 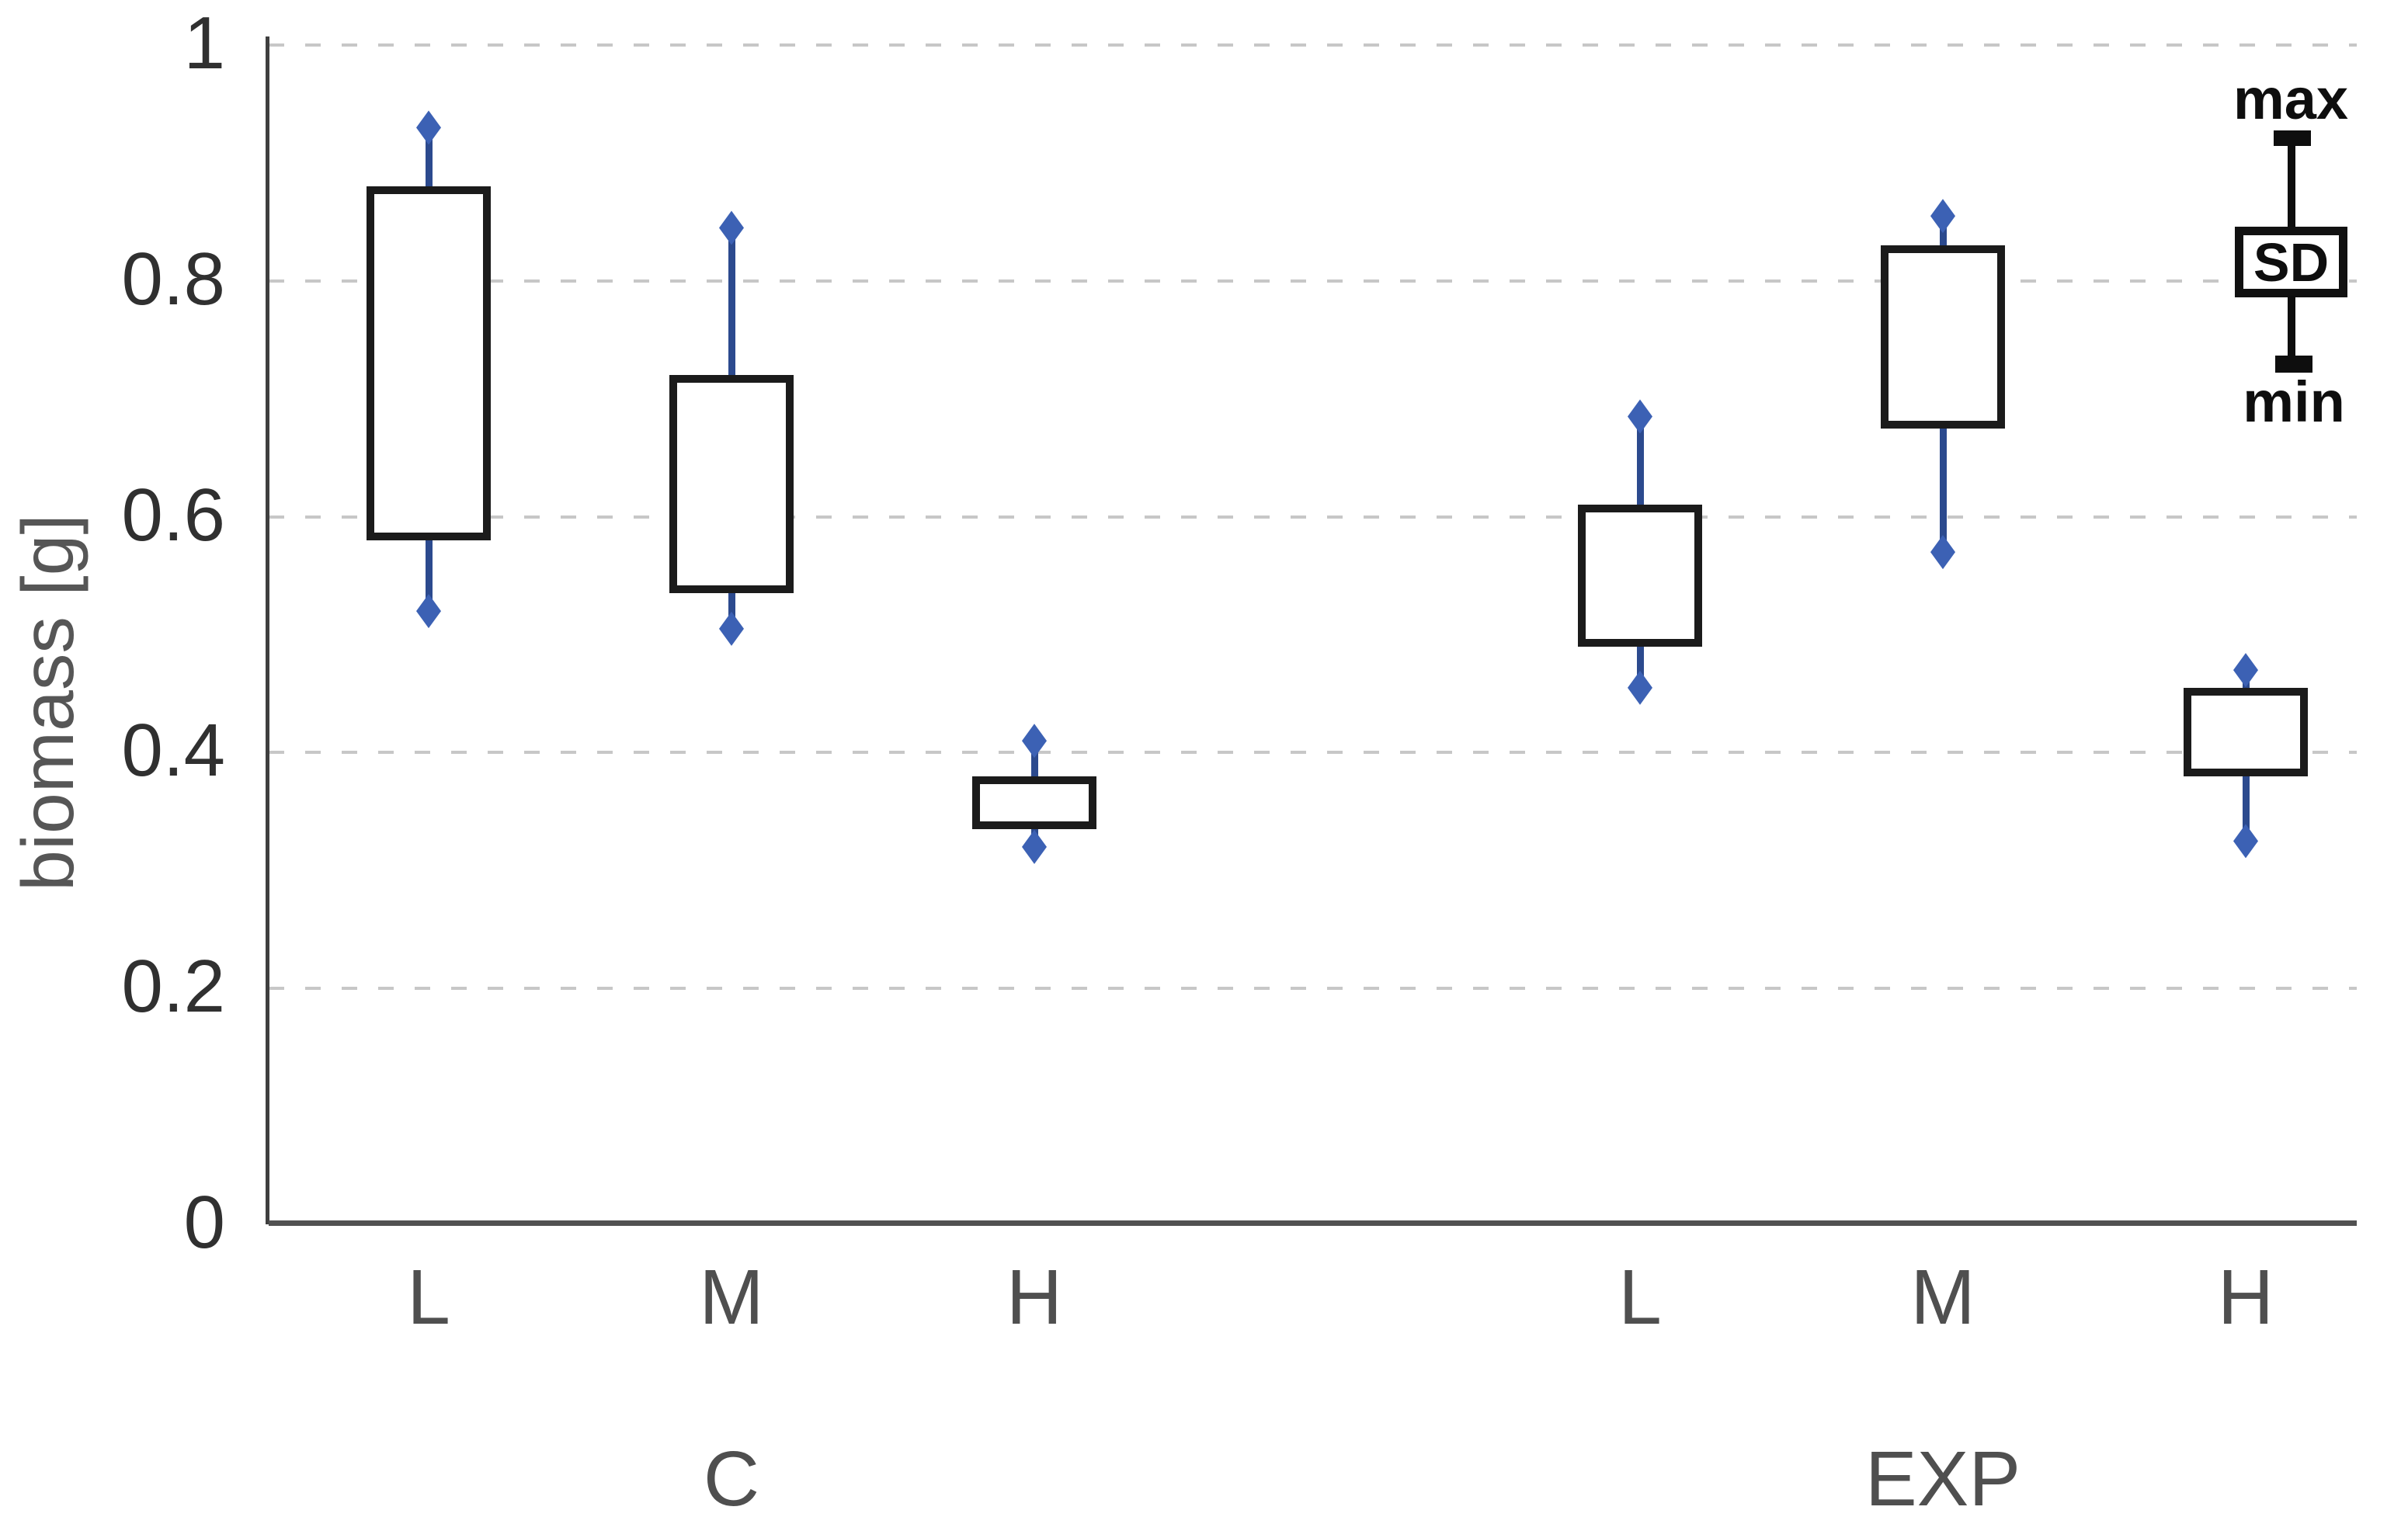 What do you see at coordinates (1034, 846) in the screenshot?
I see `min-marker-C-H` at bounding box center [1034, 846].